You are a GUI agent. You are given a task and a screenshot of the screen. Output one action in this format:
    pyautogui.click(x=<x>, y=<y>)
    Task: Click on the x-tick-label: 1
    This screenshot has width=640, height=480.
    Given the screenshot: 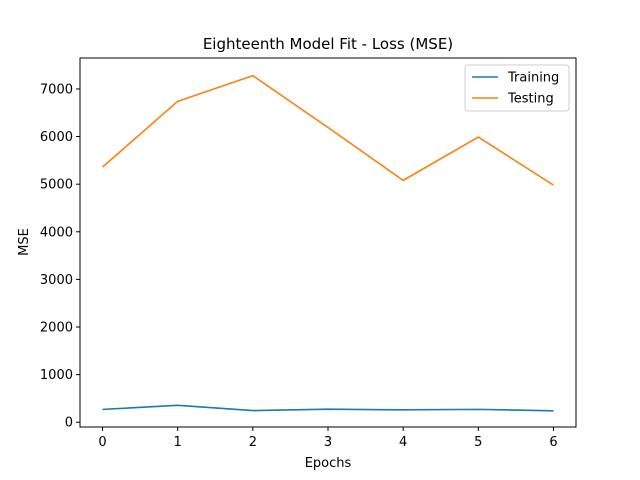 What is the action you would take?
    pyautogui.click(x=178, y=442)
    